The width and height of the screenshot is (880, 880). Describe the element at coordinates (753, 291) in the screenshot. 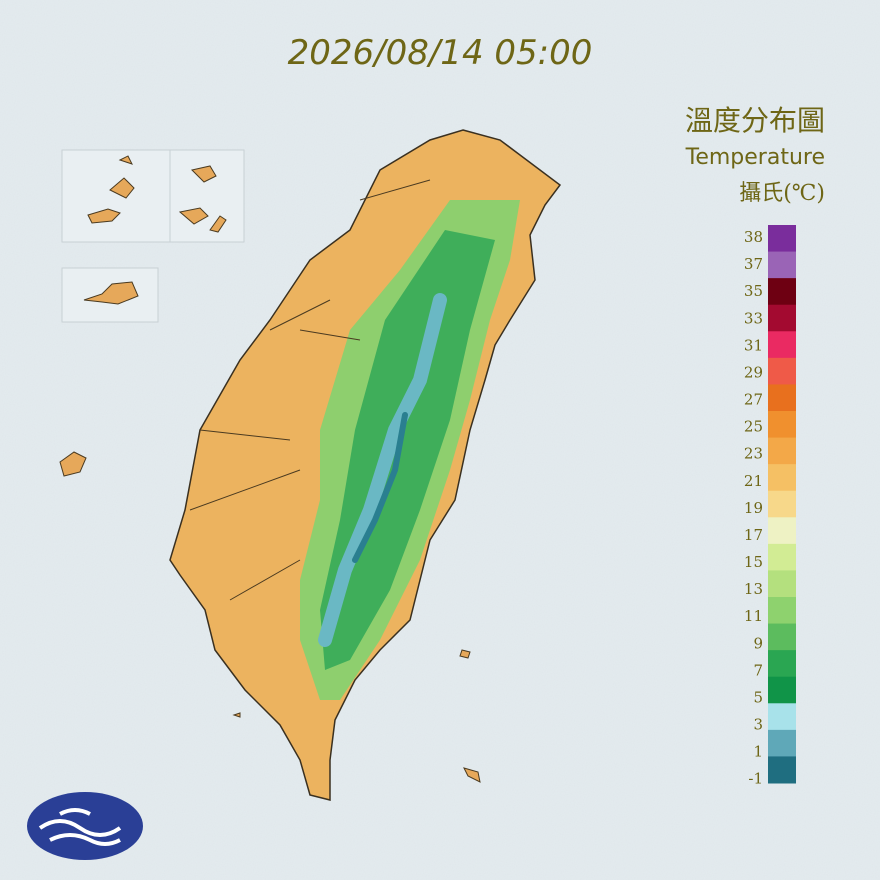

I see `legend-tick-label: 35` at that location.